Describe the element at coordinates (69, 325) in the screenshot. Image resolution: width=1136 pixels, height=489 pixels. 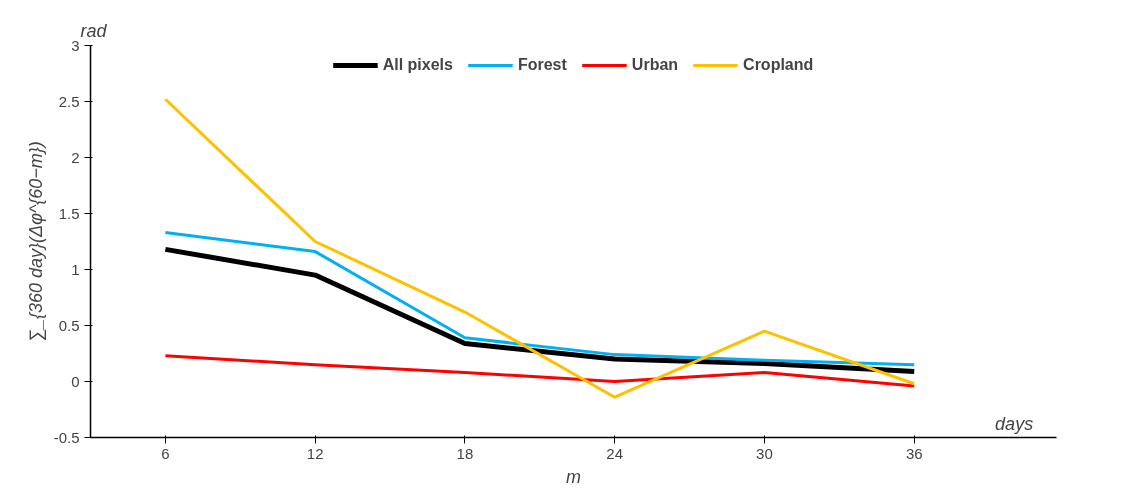
I see `y-tick-label: 0.5` at that location.